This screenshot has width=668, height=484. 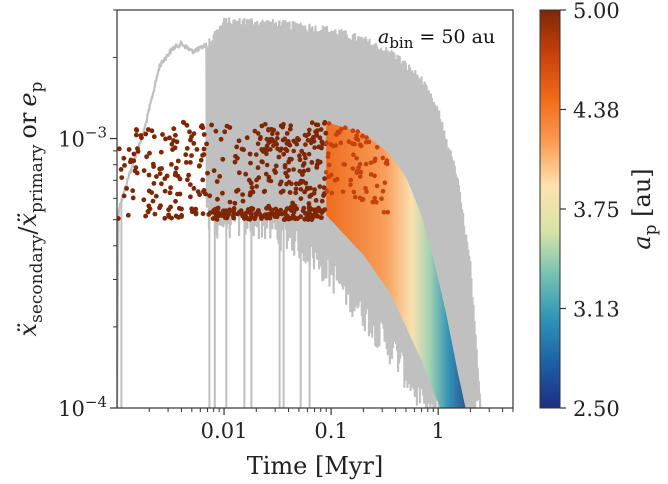 What do you see at coordinates (331, 425) in the screenshot?
I see `x-axis: 0.01 0.1 1` at bounding box center [331, 425].